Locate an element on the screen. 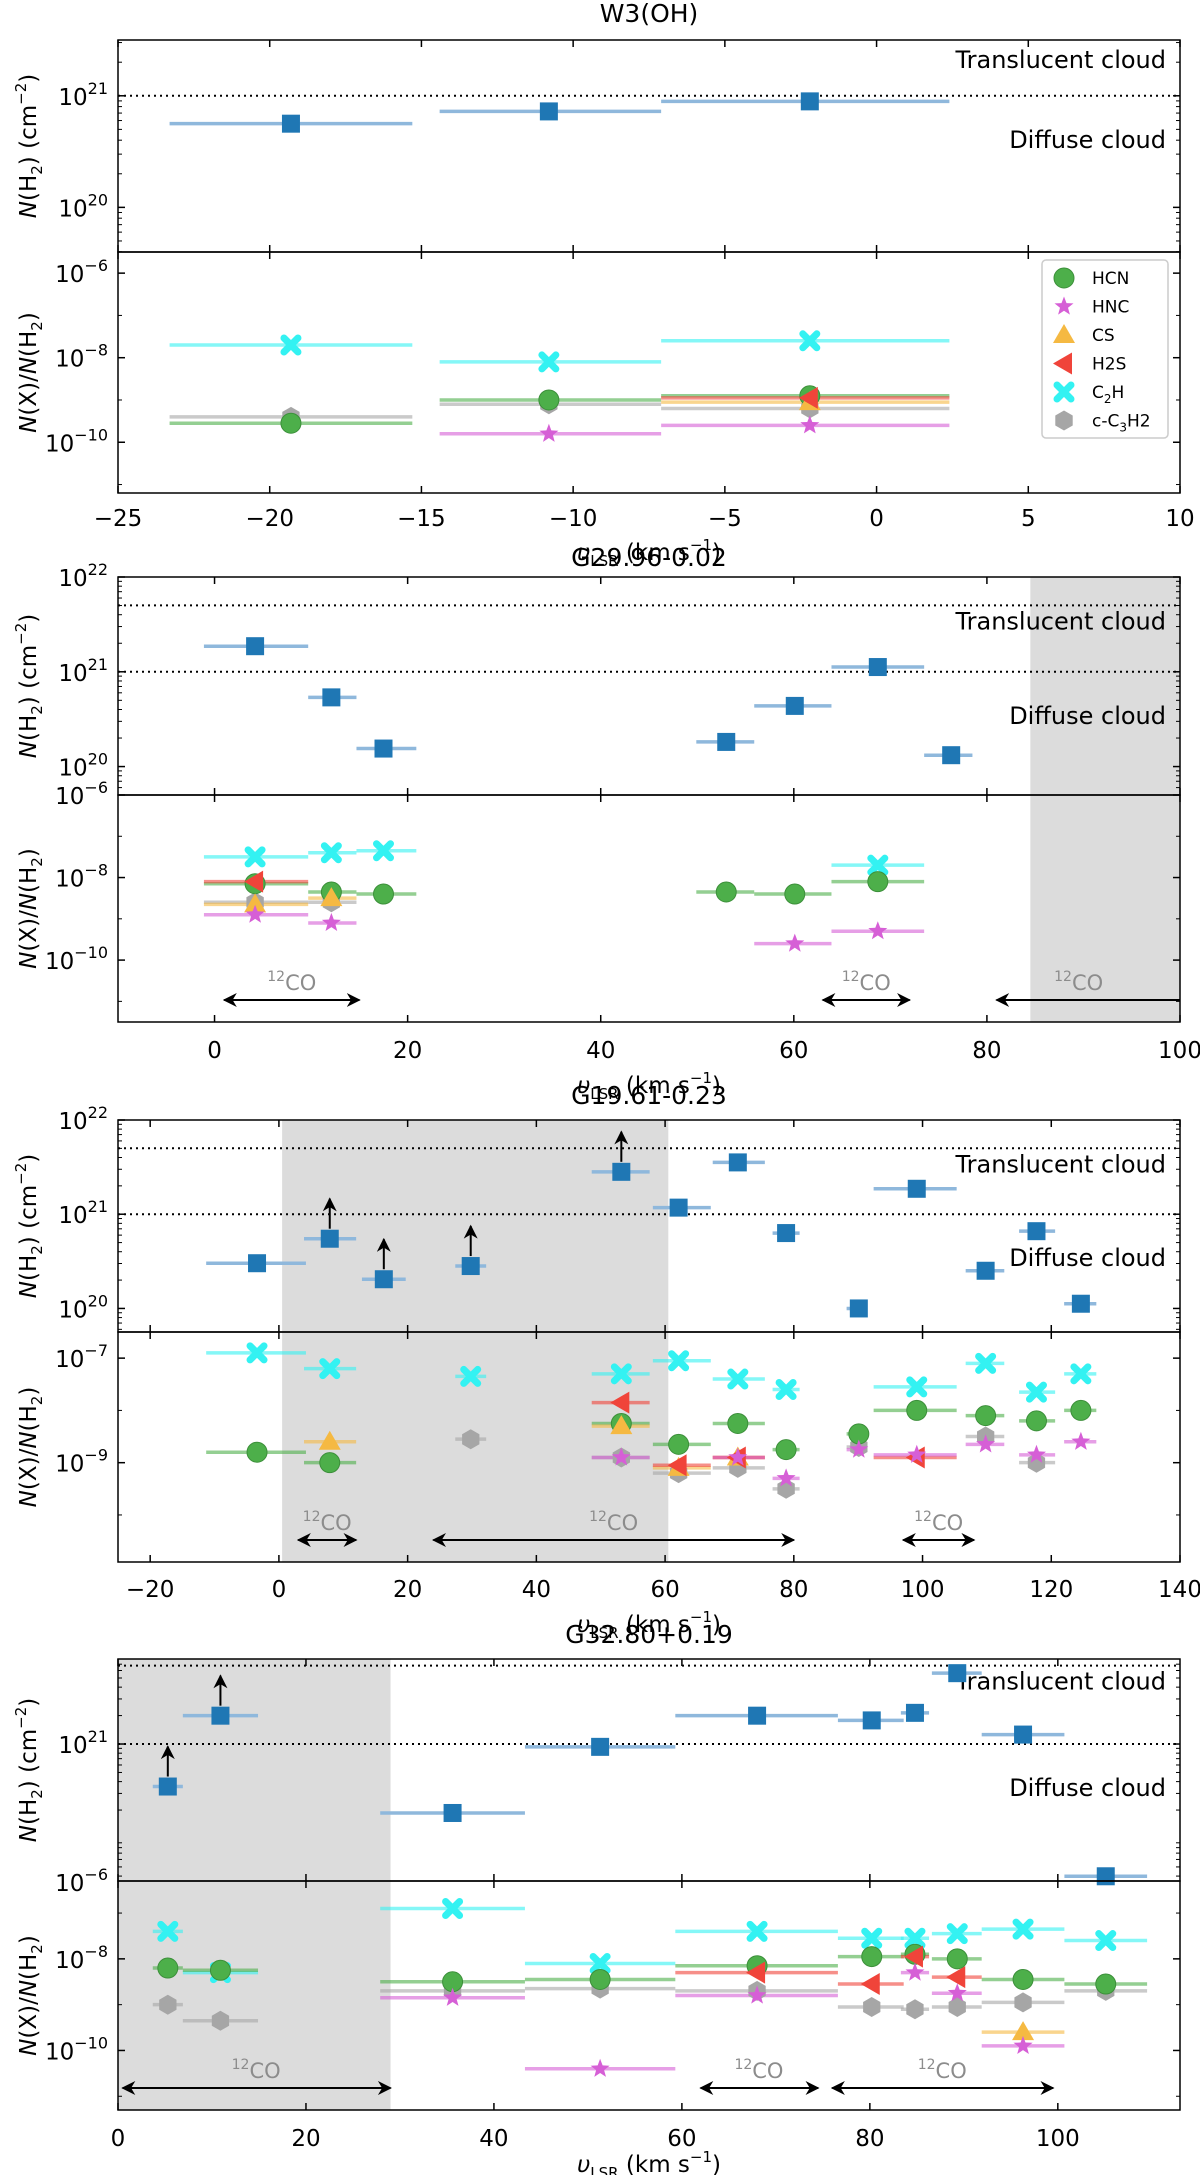  chart-title: W3(OH) is located at coordinates (649, 14).